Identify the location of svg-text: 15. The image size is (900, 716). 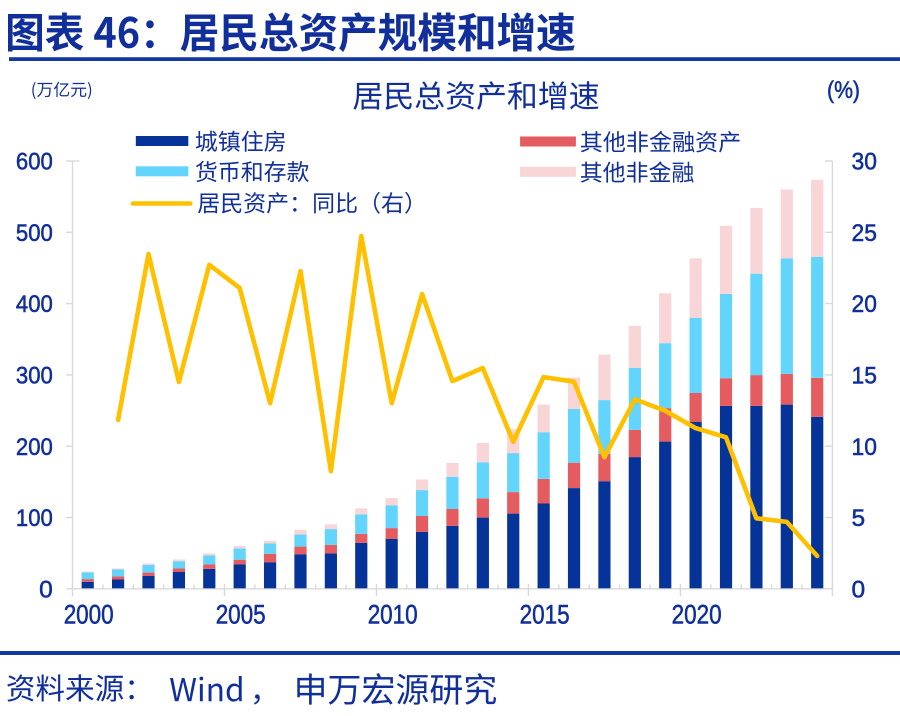
(864, 376).